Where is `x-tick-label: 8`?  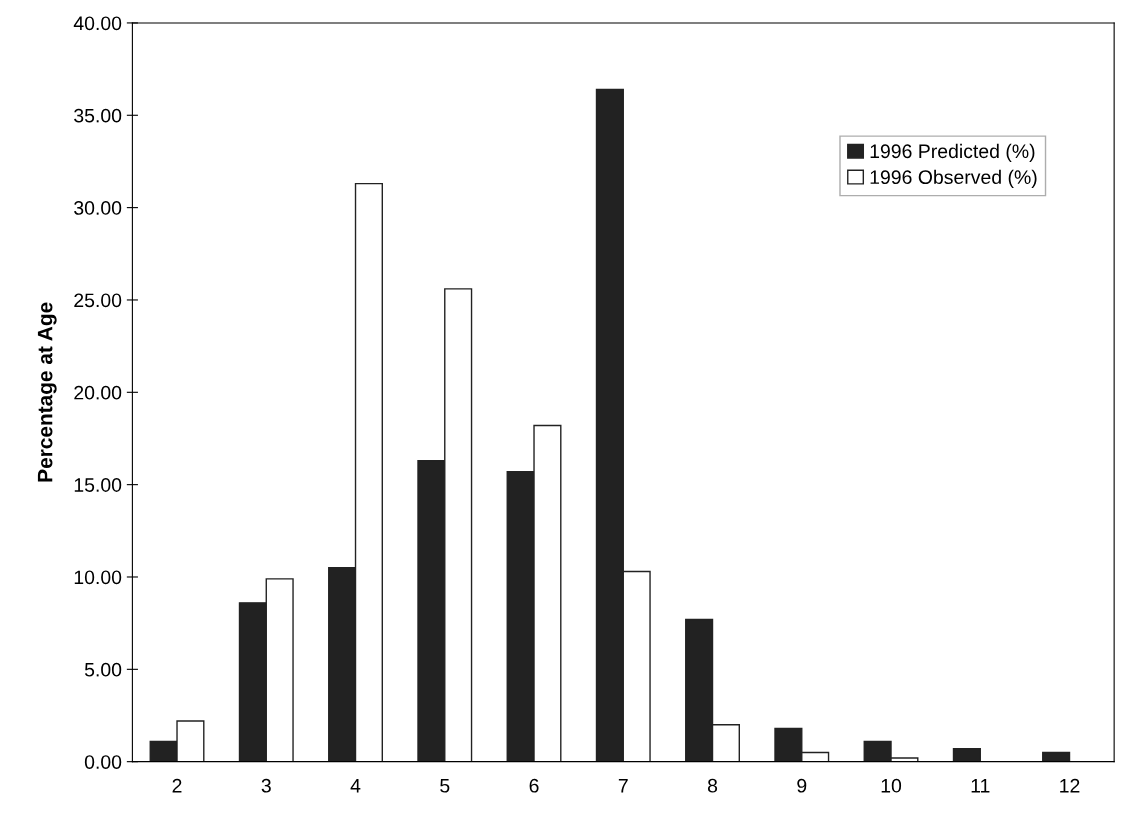 x-tick-label: 8 is located at coordinates (712, 785).